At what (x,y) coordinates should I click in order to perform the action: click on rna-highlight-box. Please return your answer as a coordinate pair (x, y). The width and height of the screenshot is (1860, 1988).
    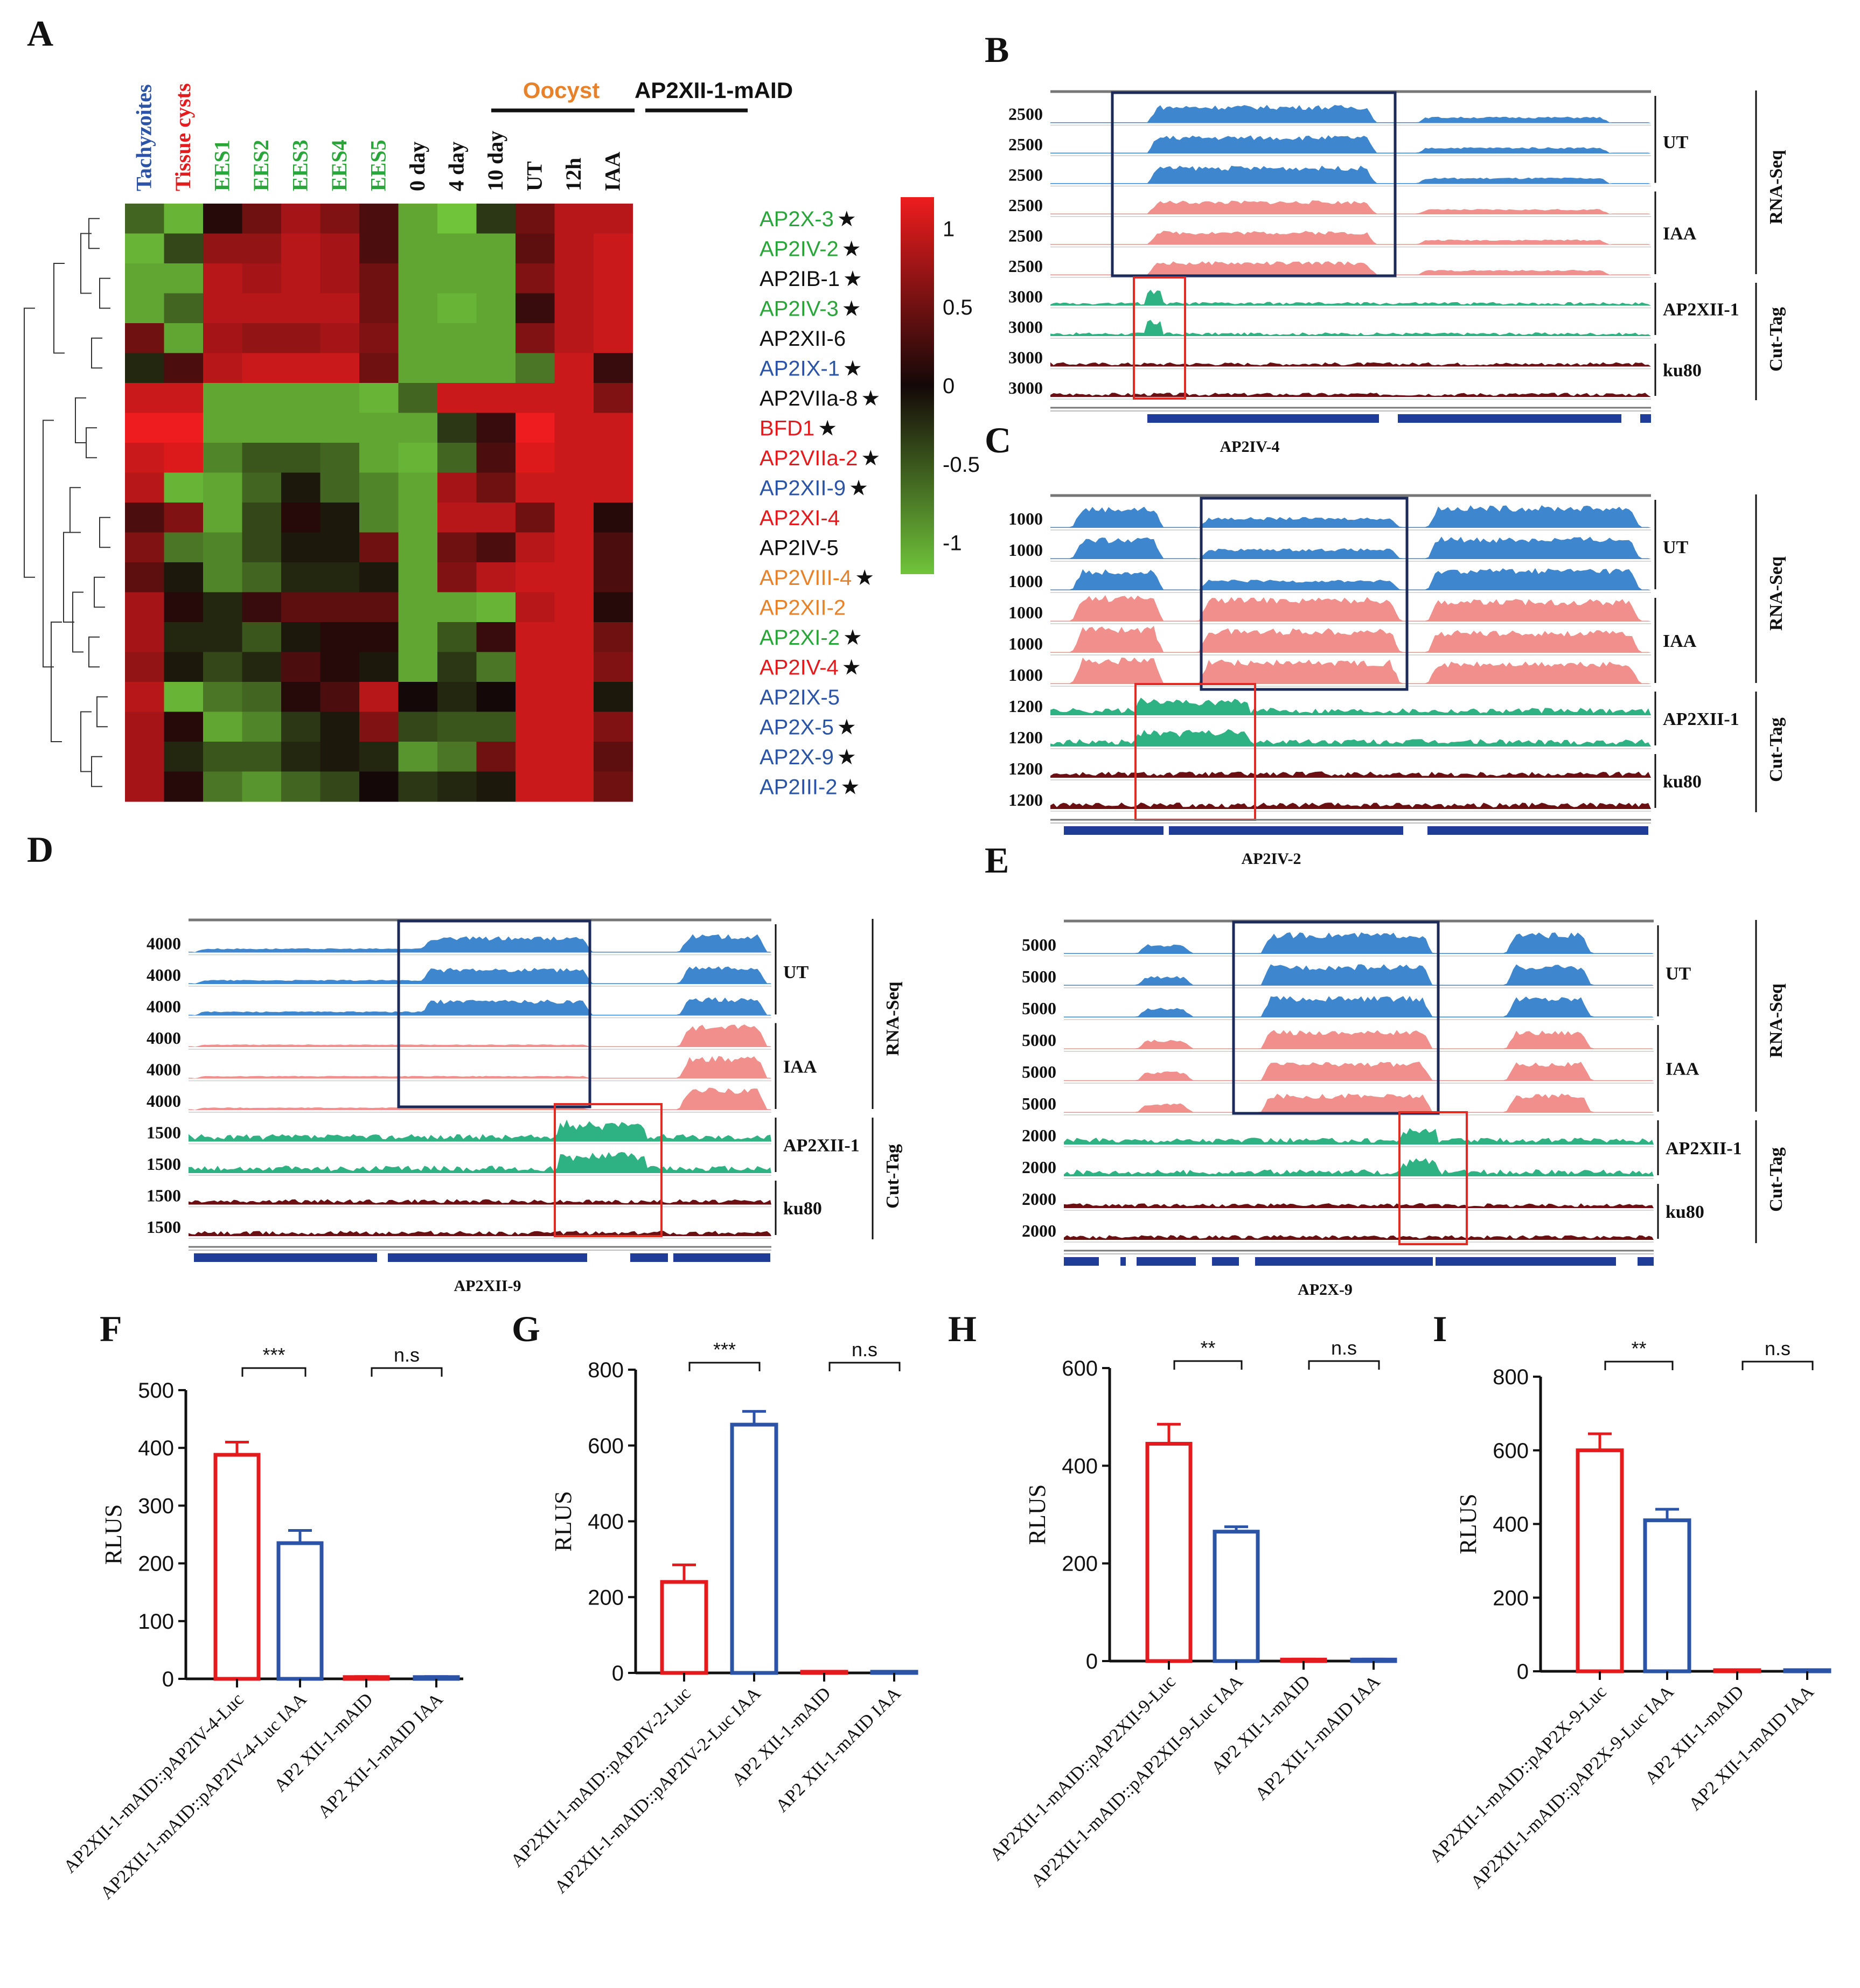
    Looking at the image, I should click on (1336, 1017).